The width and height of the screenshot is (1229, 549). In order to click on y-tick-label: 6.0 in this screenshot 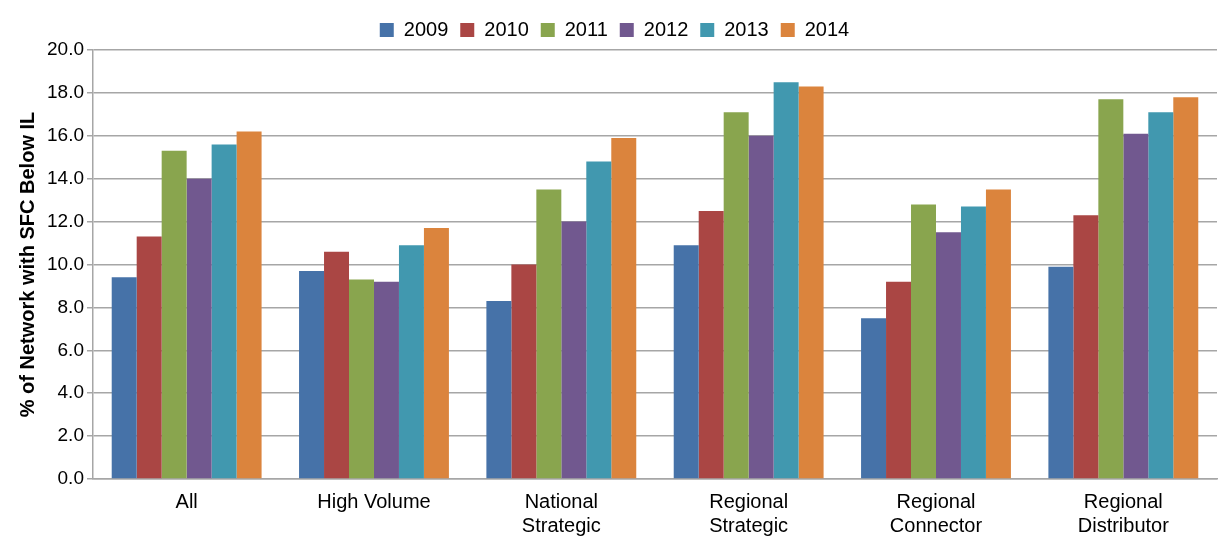, I will do `click(70, 349)`.